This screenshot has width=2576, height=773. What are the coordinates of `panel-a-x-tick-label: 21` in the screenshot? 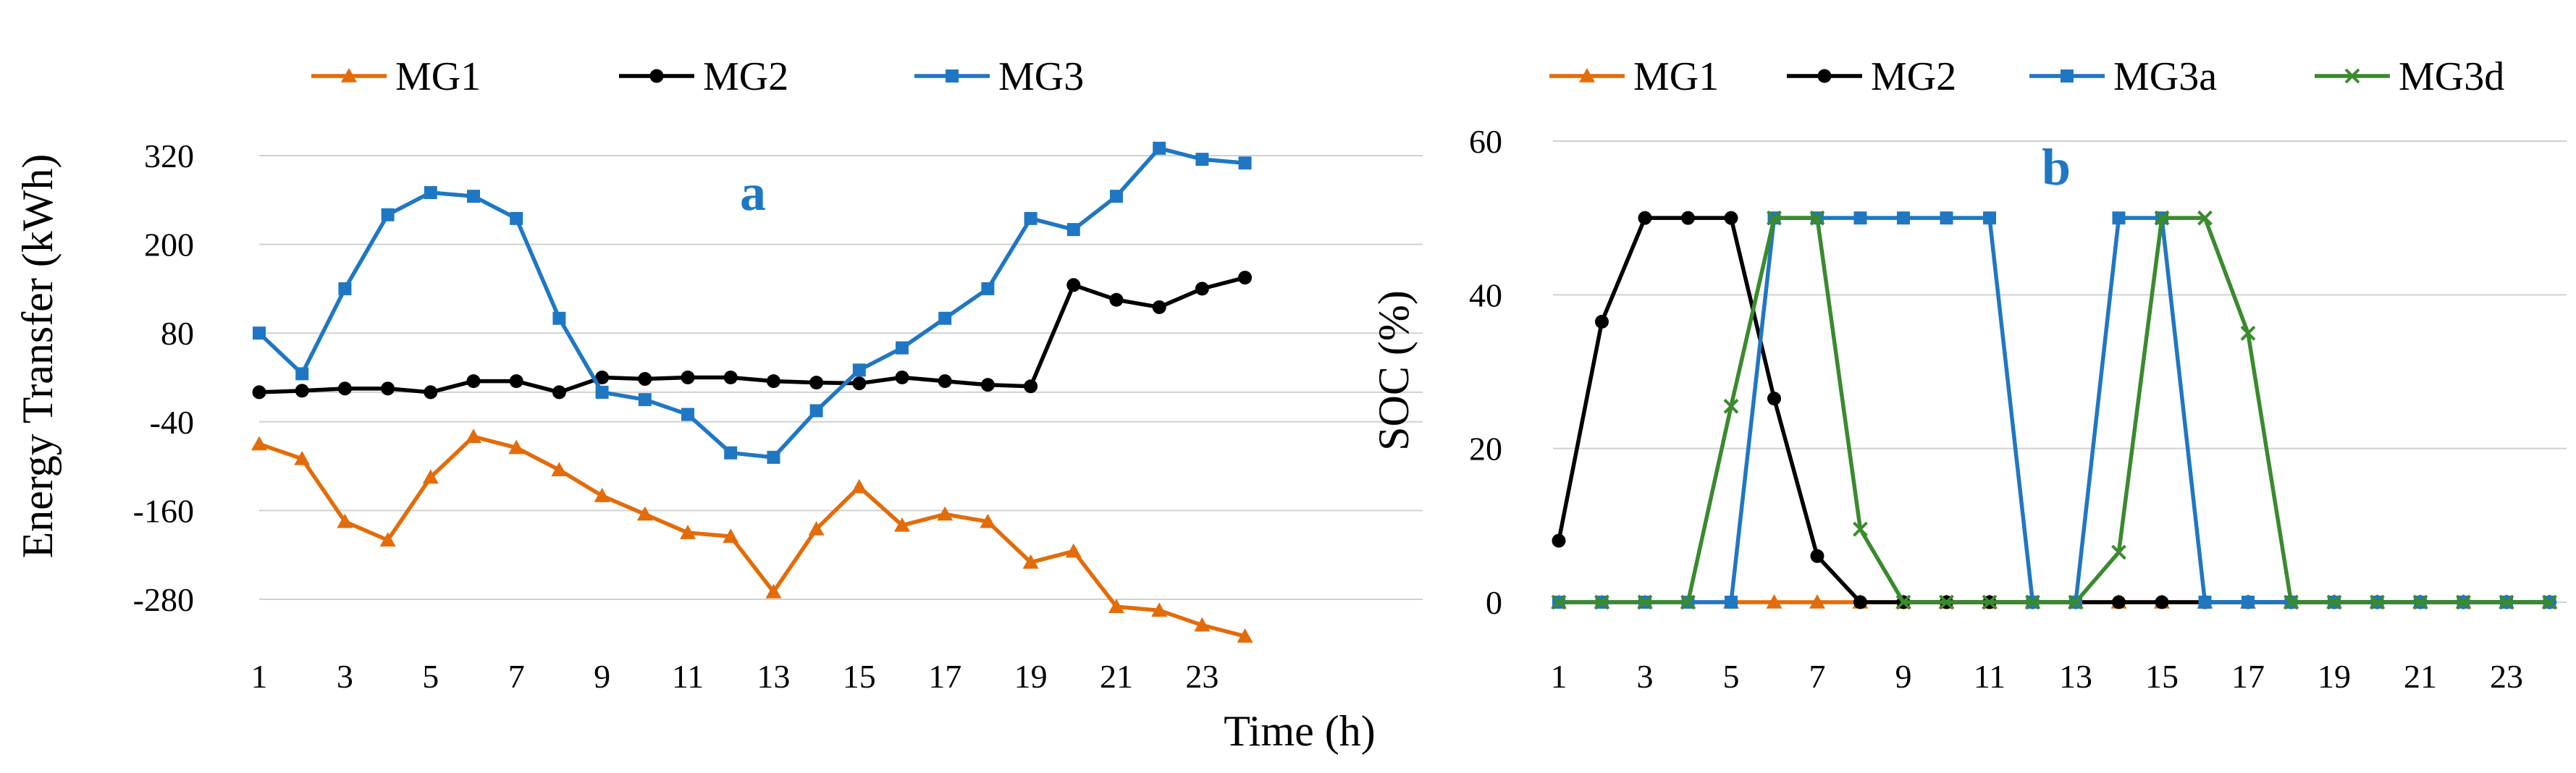 It's located at (1116, 676).